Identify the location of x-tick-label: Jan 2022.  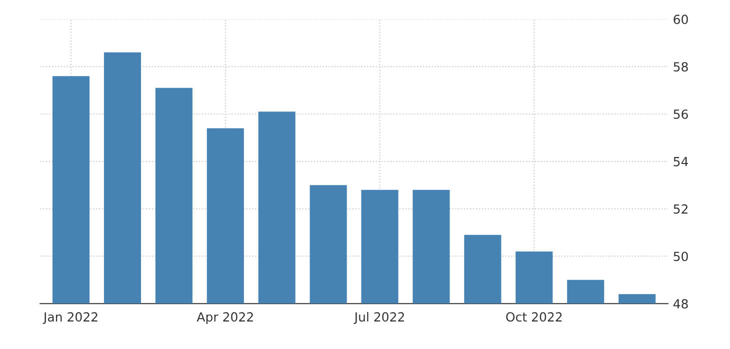
(70, 318).